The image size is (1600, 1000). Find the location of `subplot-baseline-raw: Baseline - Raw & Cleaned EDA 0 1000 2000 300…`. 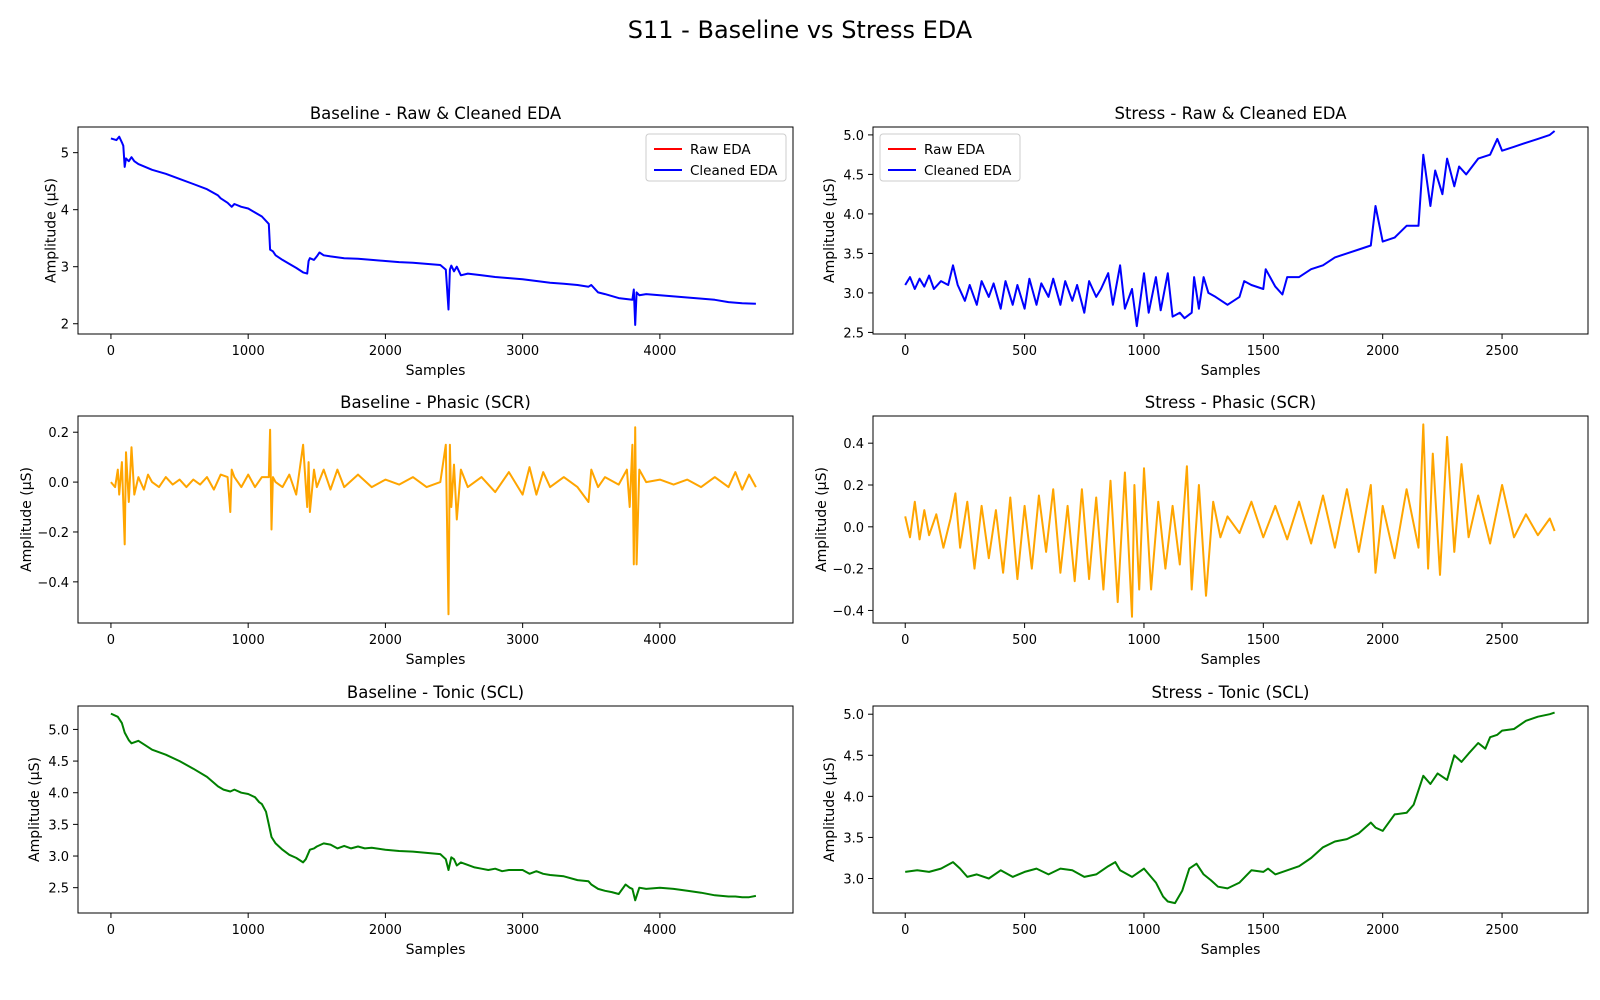

subplot-baseline-raw: Baseline - Raw & Cleaned EDA 0 1000 2000 300… is located at coordinates (419, 241).